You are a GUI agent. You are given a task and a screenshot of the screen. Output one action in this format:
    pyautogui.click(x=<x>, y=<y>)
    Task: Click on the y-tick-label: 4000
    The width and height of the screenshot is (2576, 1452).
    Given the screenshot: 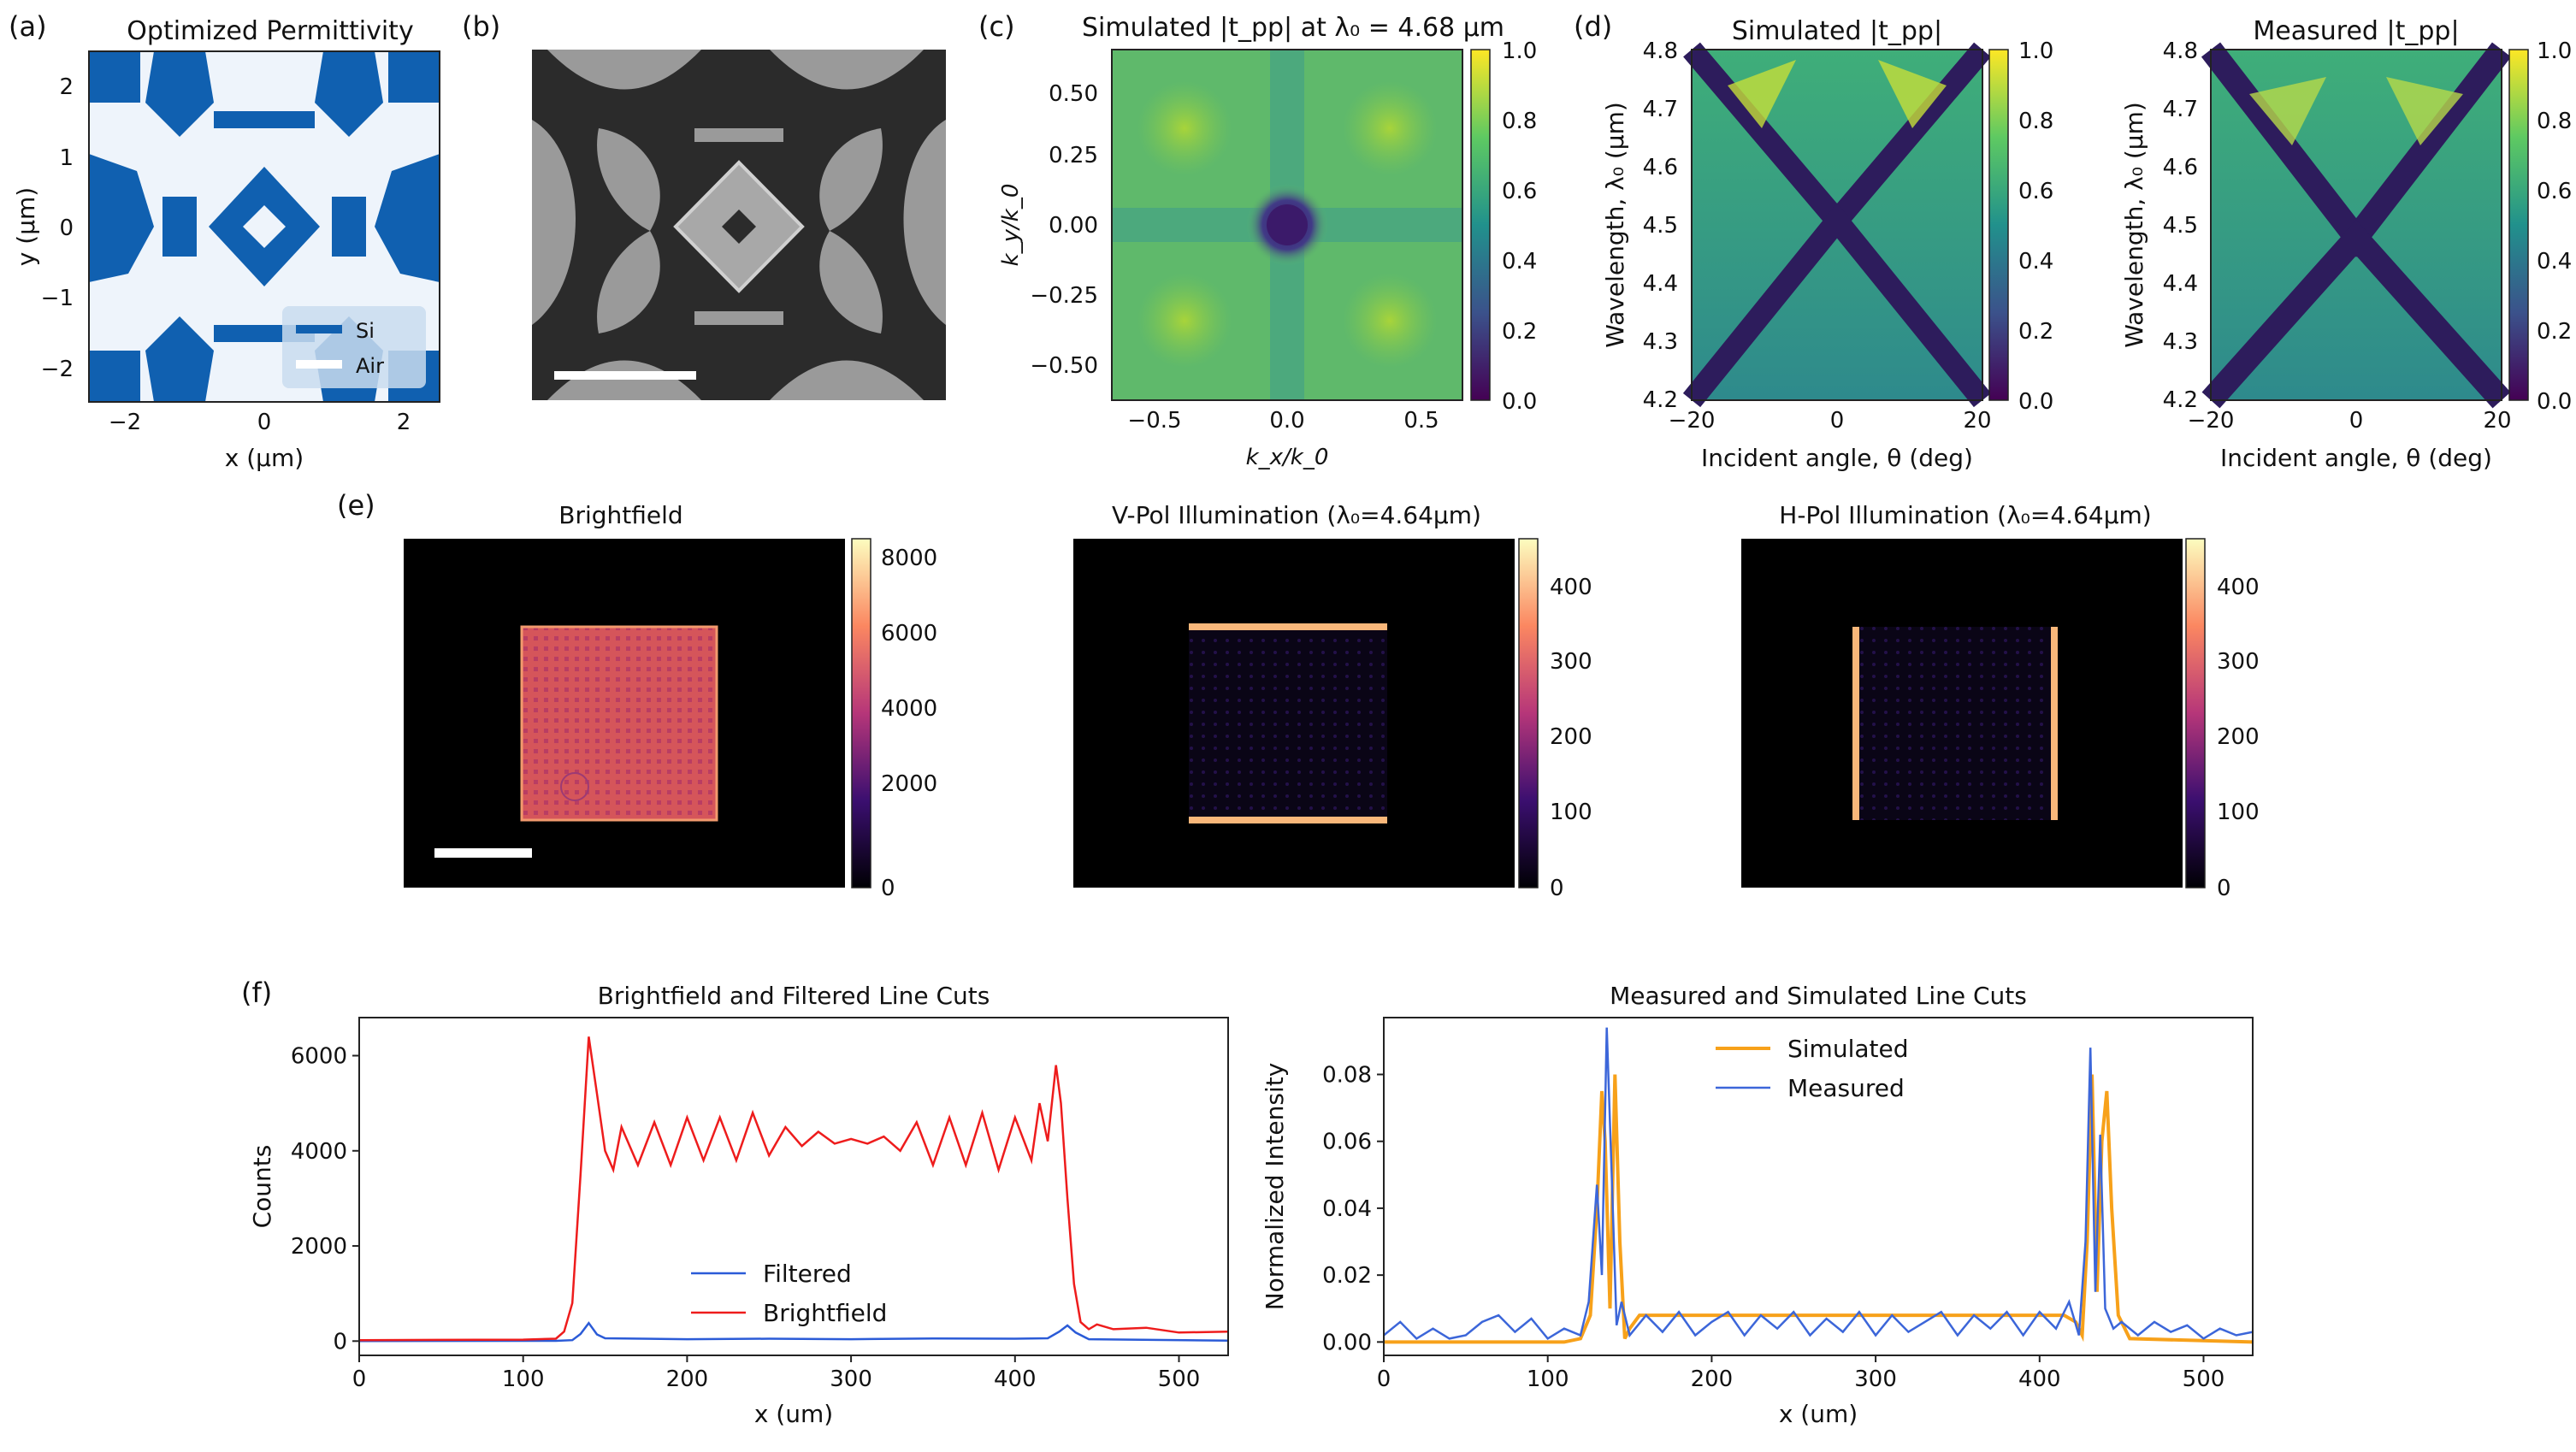 What is the action you would take?
    pyautogui.click(x=319, y=1152)
    